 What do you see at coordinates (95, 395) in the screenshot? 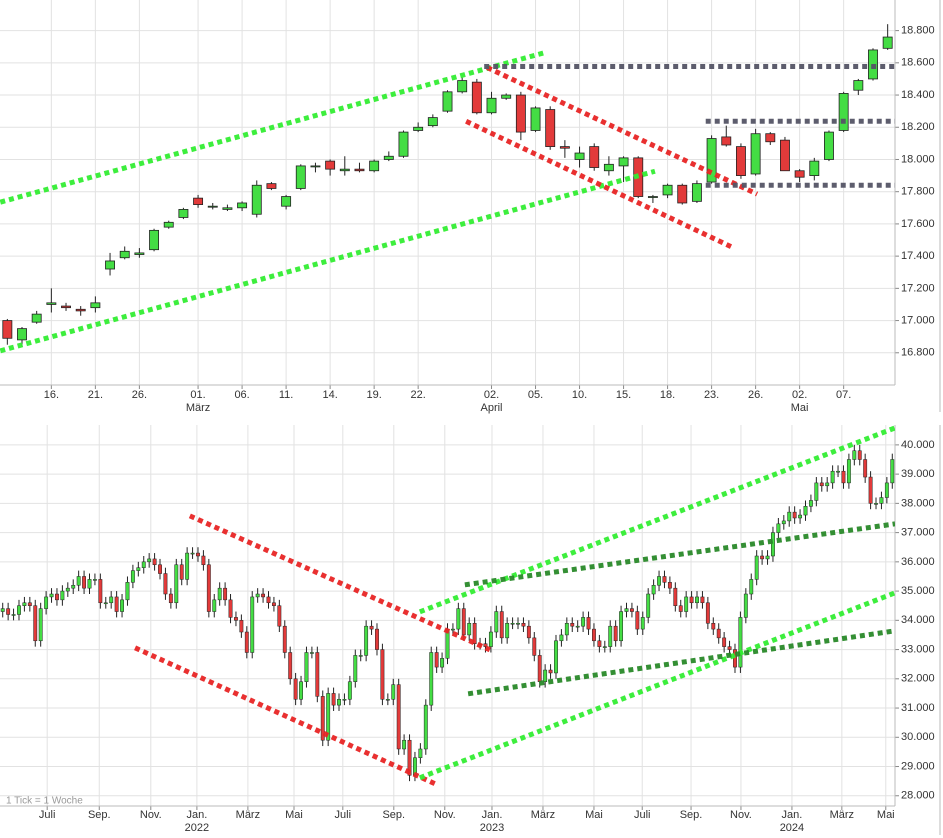
I see `x-tick-label: 21.` at bounding box center [95, 395].